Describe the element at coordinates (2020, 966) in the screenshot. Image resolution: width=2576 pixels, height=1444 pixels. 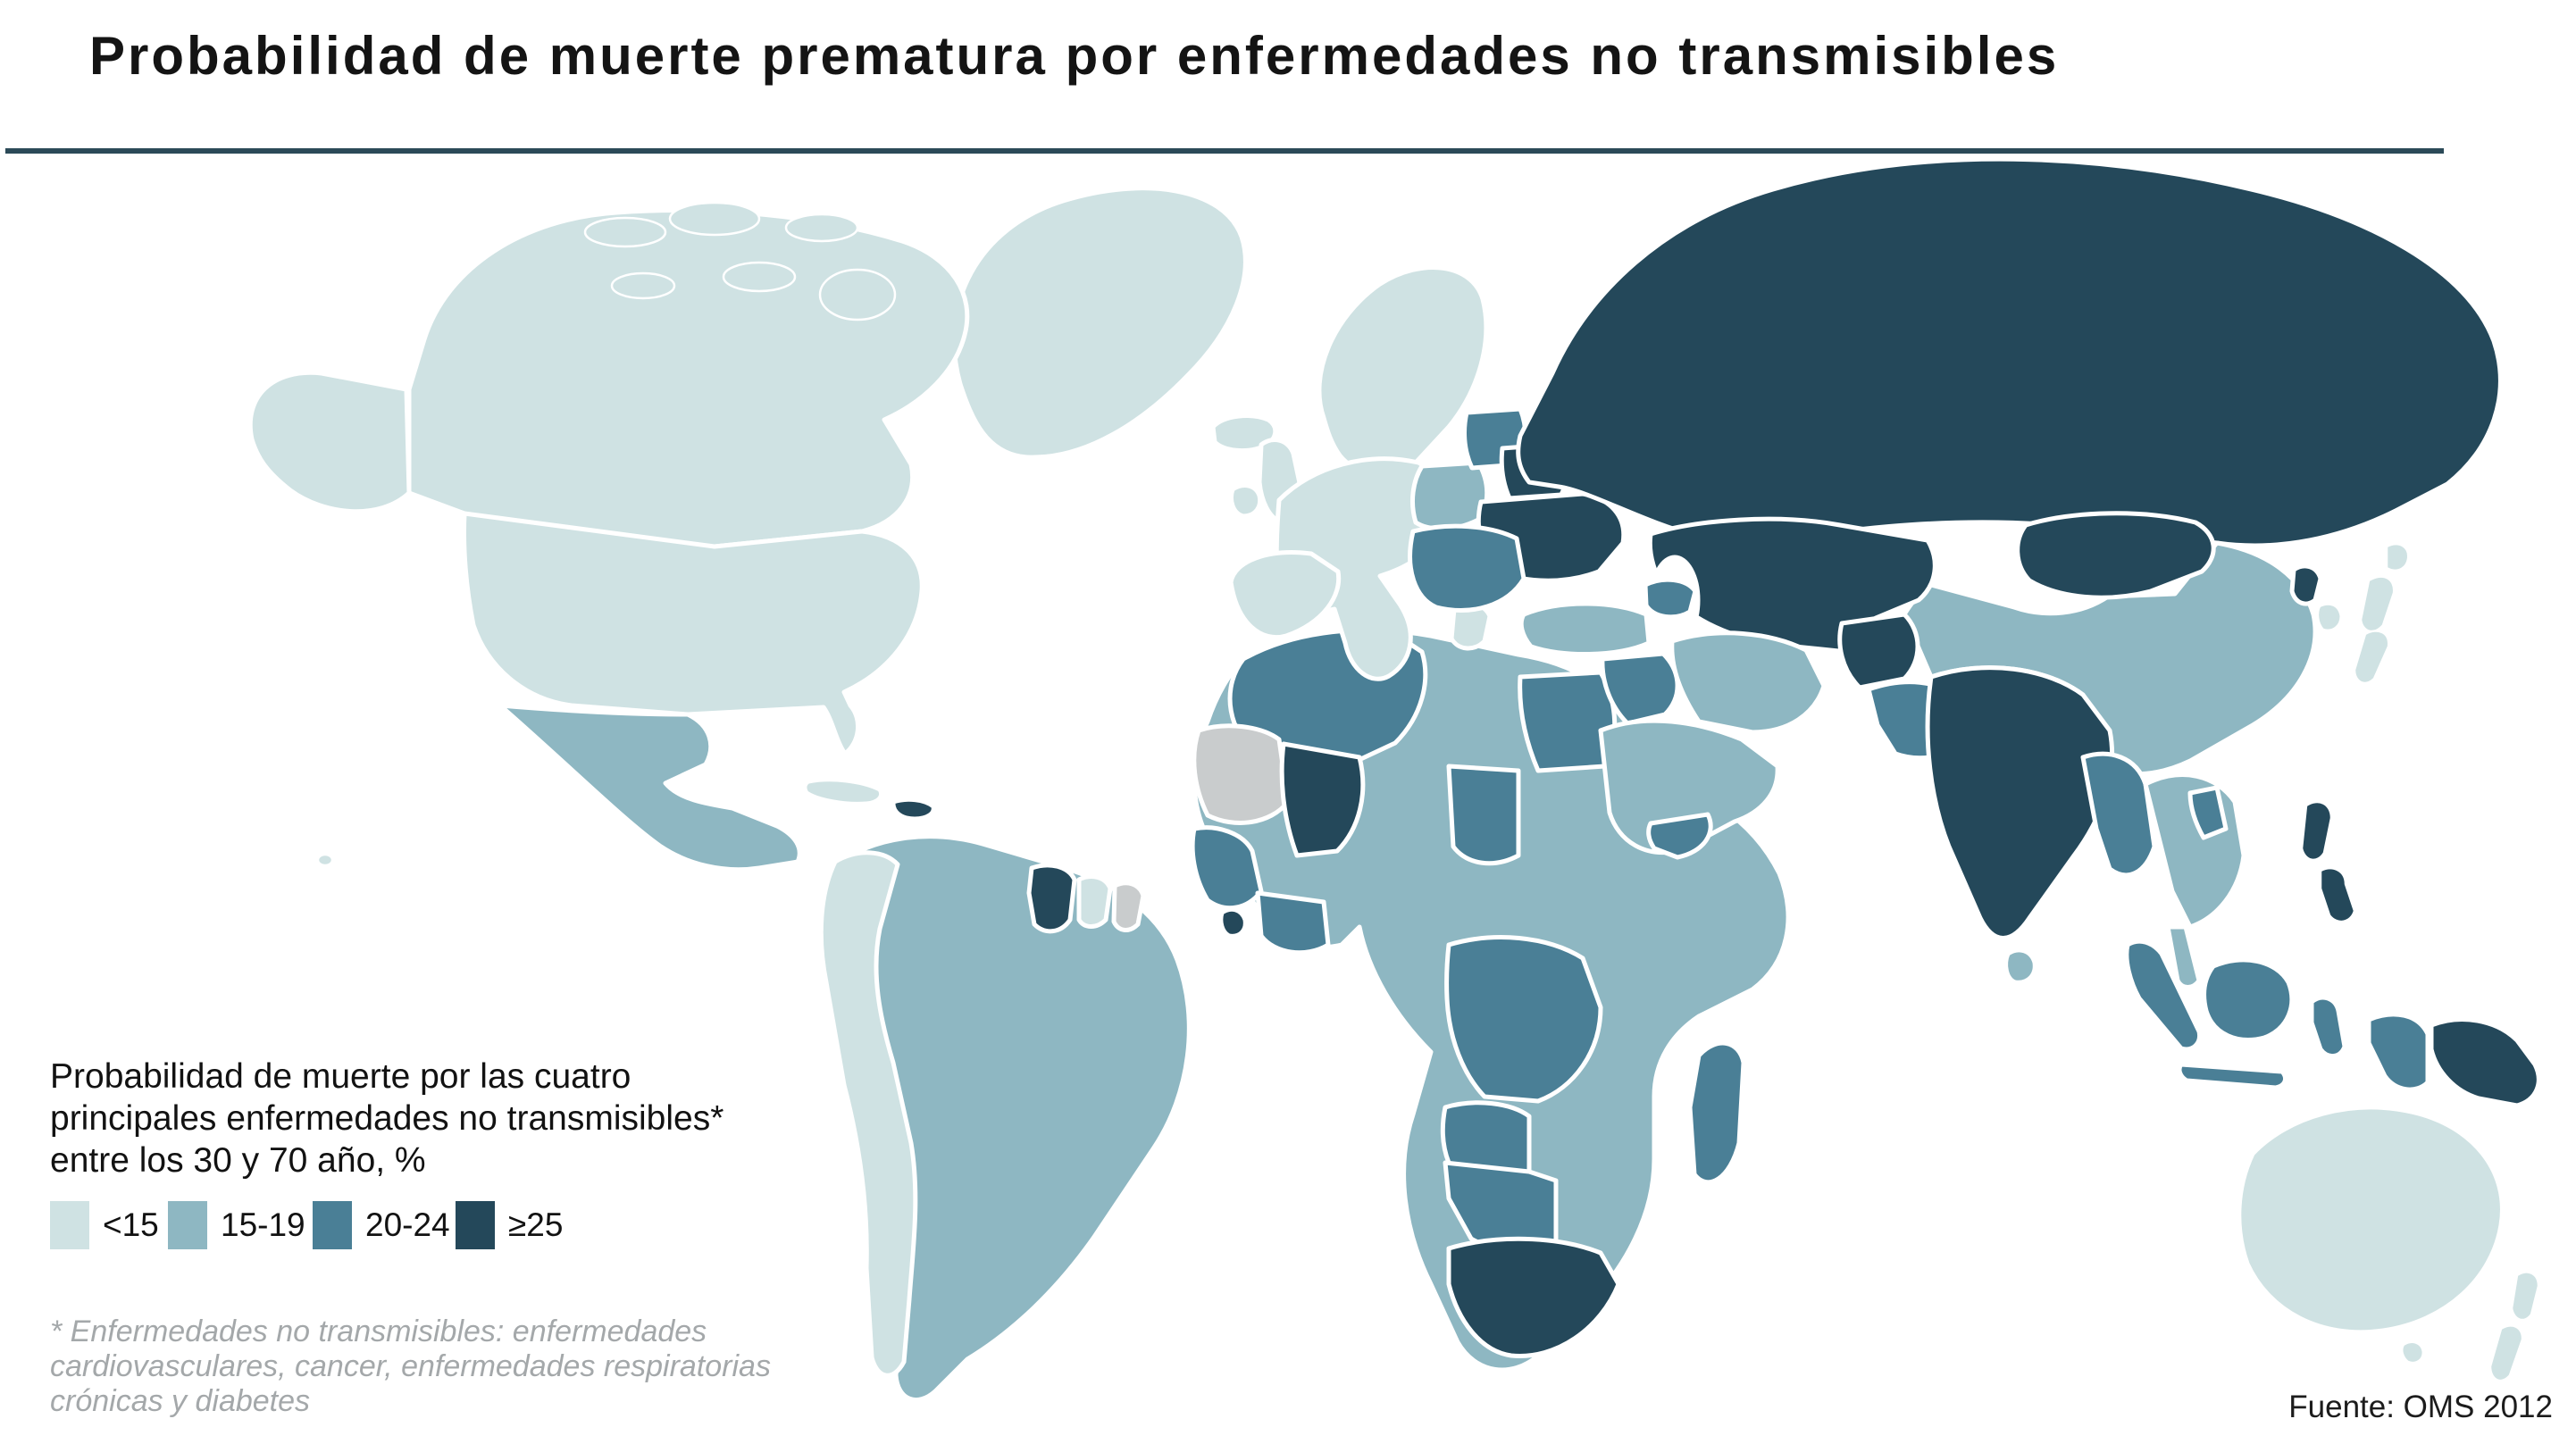
I see `region-sri-lanka` at that location.